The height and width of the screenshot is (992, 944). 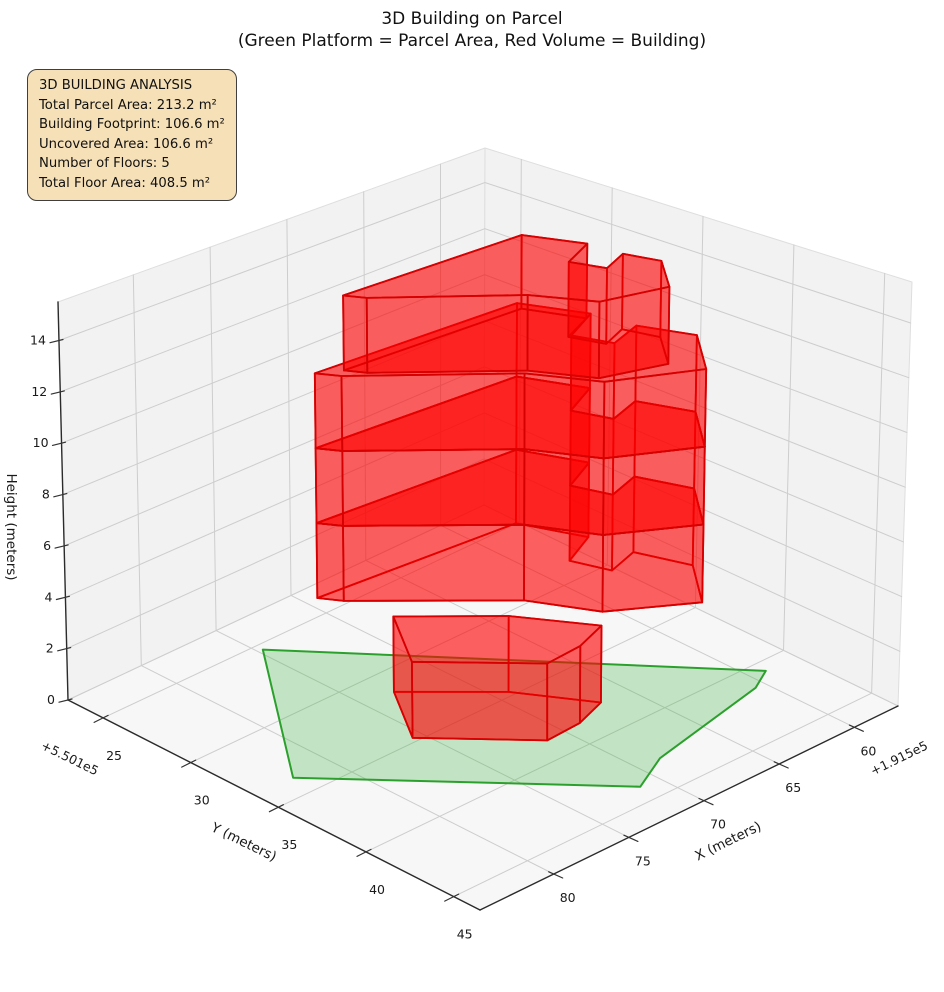 What do you see at coordinates (289, 844) in the screenshot?
I see `tick-label-y: 35` at bounding box center [289, 844].